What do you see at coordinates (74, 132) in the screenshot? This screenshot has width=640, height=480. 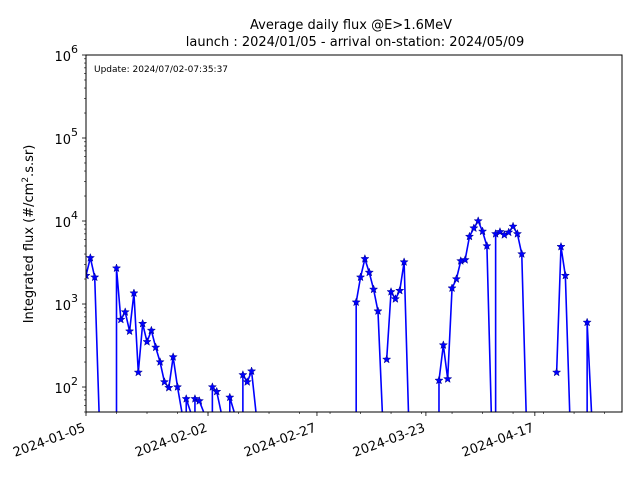 I see `y-tick-exponent: 5` at bounding box center [74, 132].